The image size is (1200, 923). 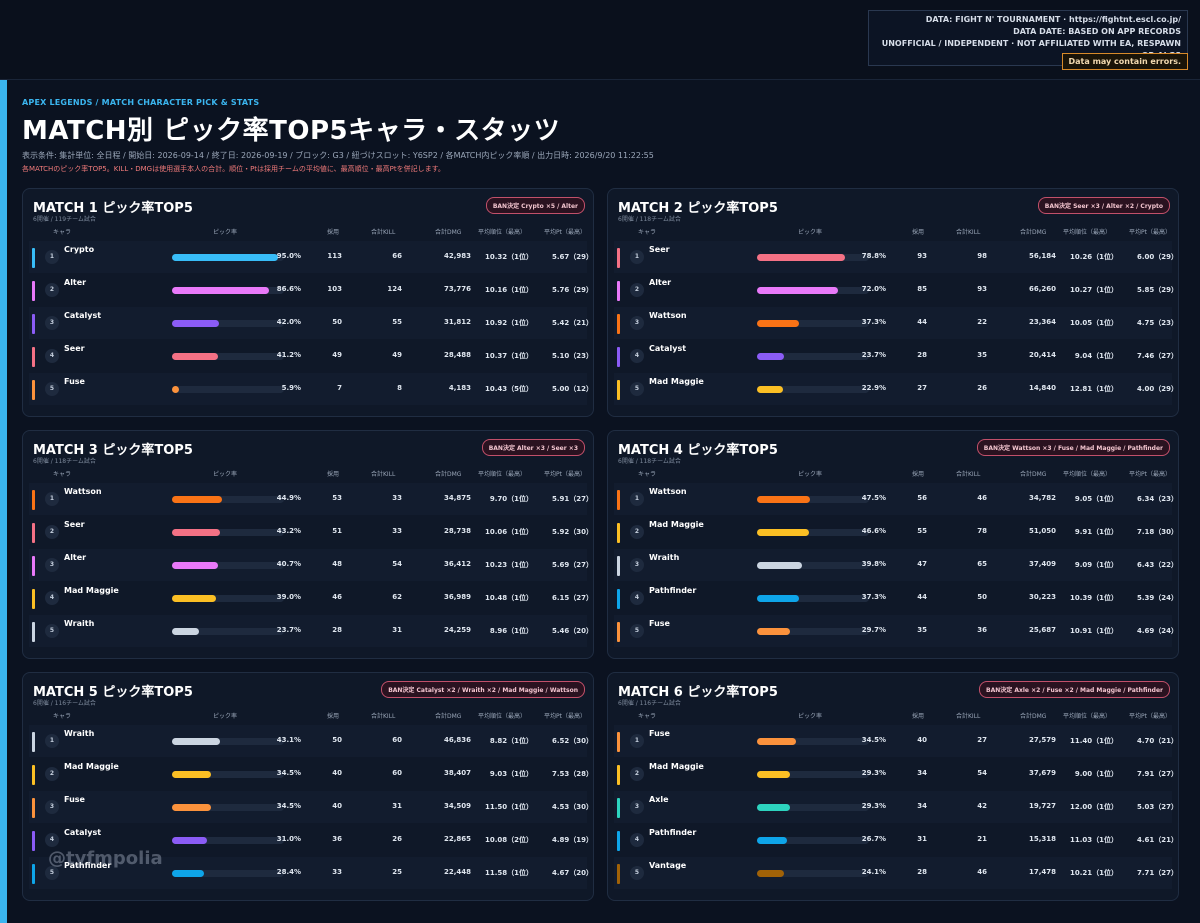 What do you see at coordinates (572, 290) in the screenshot?
I see `avg-points: 5.76（29）` at bounding box center [572, 290].